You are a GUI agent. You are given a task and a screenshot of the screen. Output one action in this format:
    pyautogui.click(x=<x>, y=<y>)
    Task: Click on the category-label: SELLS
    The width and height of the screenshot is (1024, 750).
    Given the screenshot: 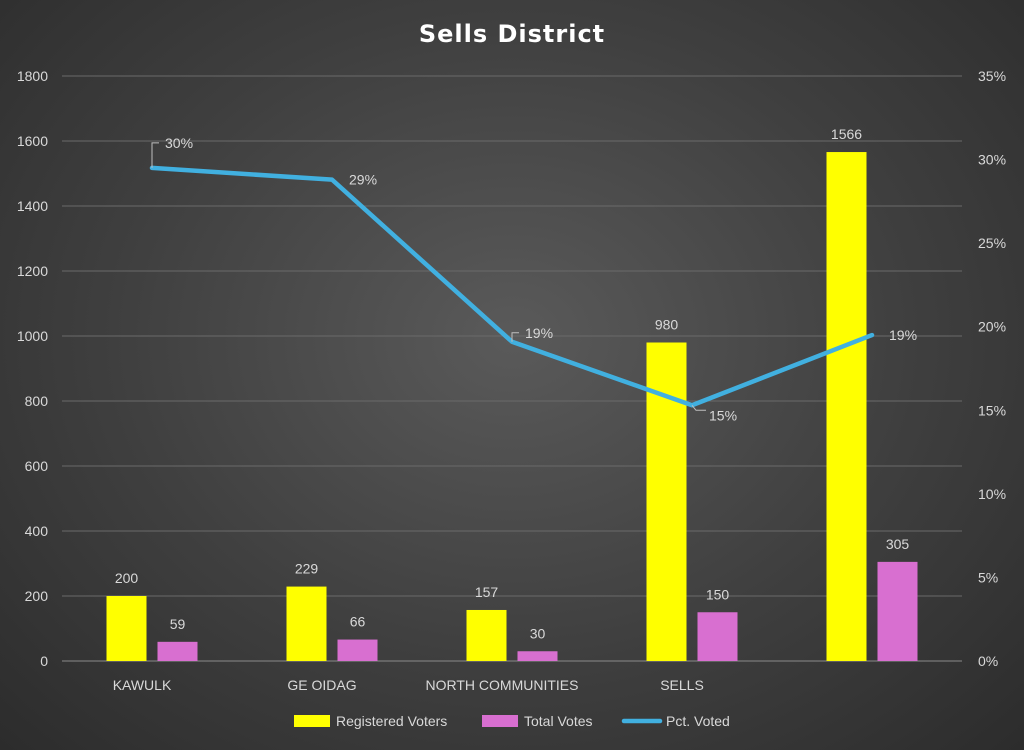 What is the action you would take?
    pyautogui.click(x=682, y=685)
    